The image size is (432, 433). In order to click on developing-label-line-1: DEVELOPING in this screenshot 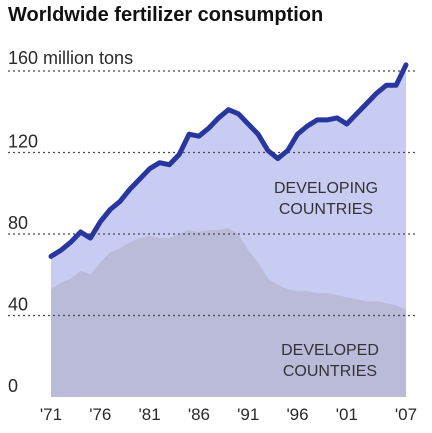, I will do `click(326, 188)`.